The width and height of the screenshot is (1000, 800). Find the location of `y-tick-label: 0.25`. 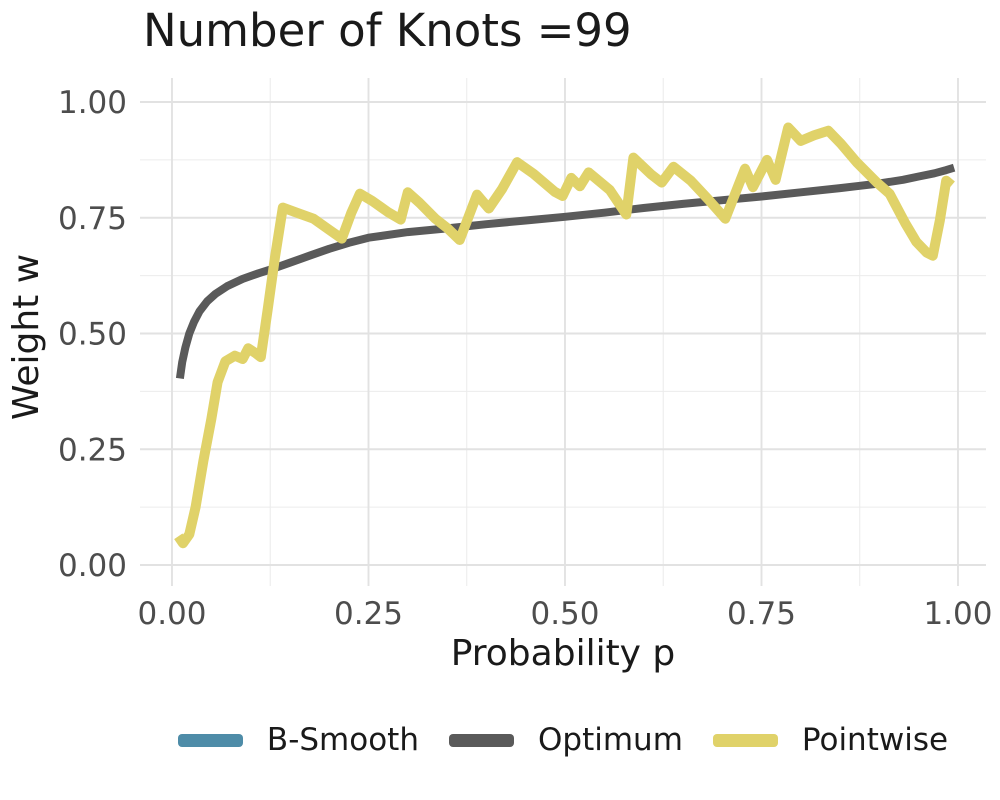

y-tick-label: 0.25 is located at coordinates (92, 450).